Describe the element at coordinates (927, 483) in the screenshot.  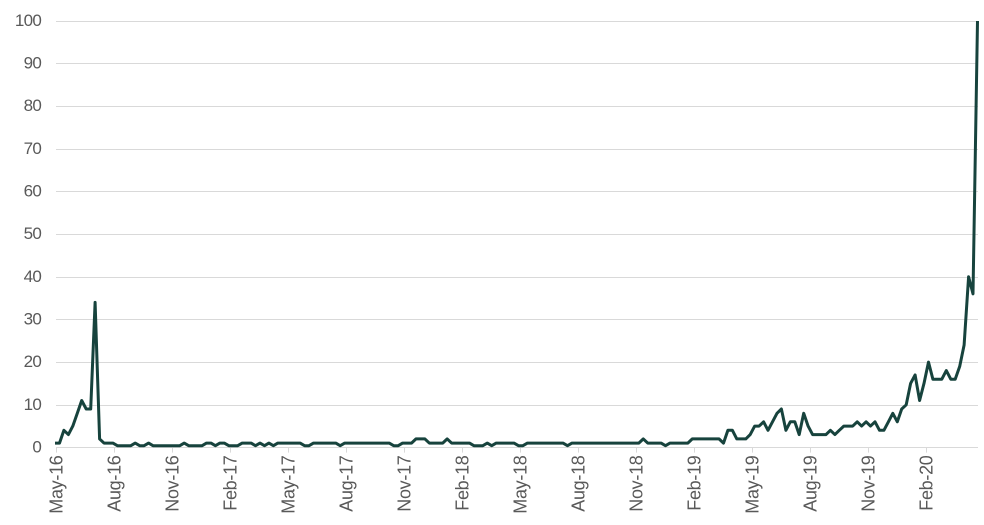
I see `svg-text: Feb-20` at that location.